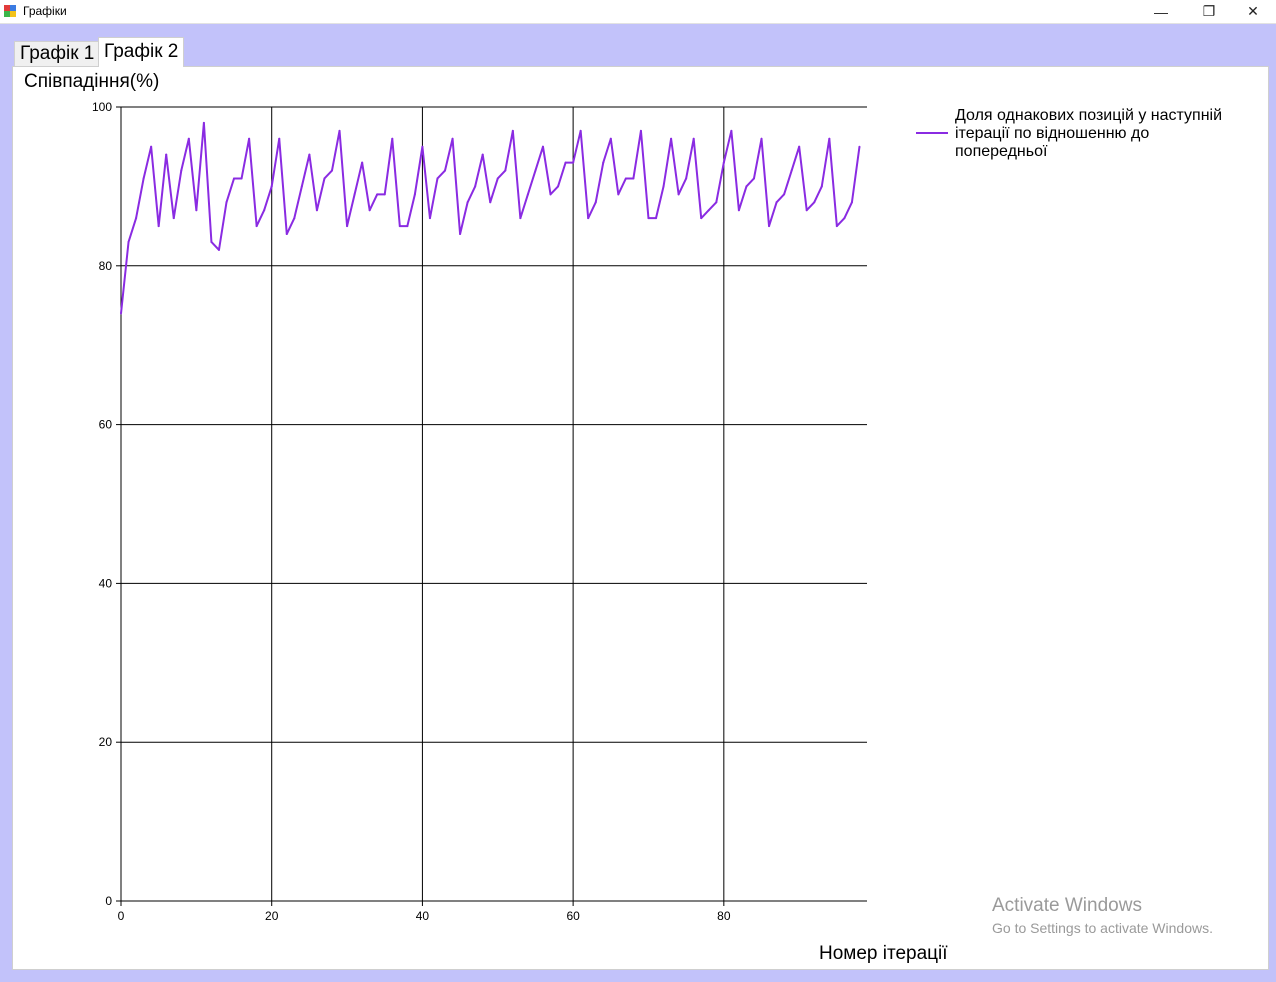 This screenshot has width=1276, height=982. What do you see at coordinates (106, 583) in the screenshot?
I see `y-tick-label: 40` at bounding box center [106, 583].